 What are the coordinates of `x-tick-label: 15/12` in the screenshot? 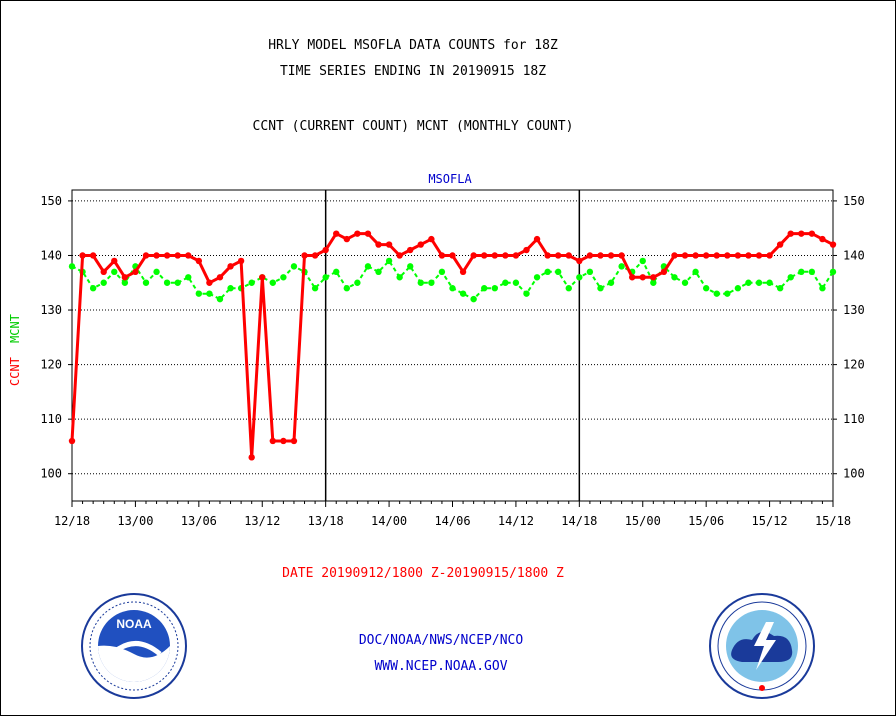 It's located at (770, 521).